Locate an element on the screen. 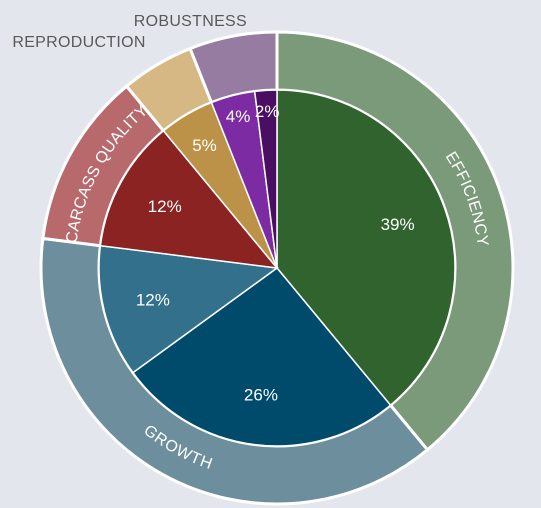 This screenshot has width=541, height=508. value-label-2: 26% is located at coordinates (261, 395).